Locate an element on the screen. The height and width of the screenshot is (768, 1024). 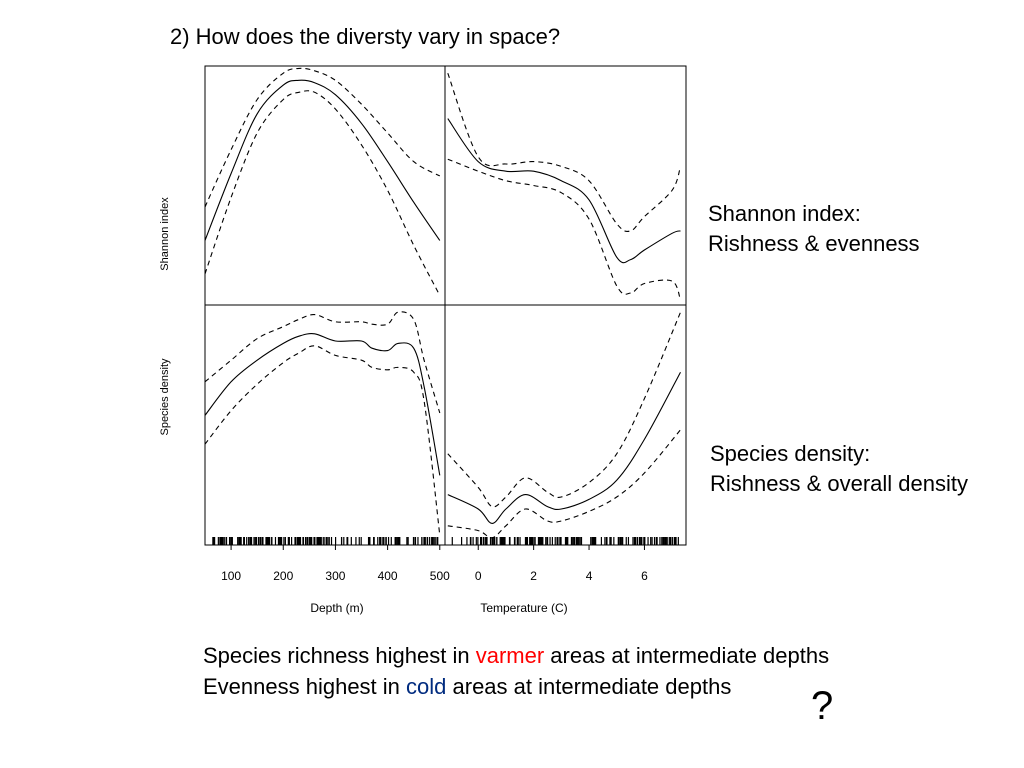
conclusion-line1-end: areas at intermediate depths is located at coordinates (687, 655).